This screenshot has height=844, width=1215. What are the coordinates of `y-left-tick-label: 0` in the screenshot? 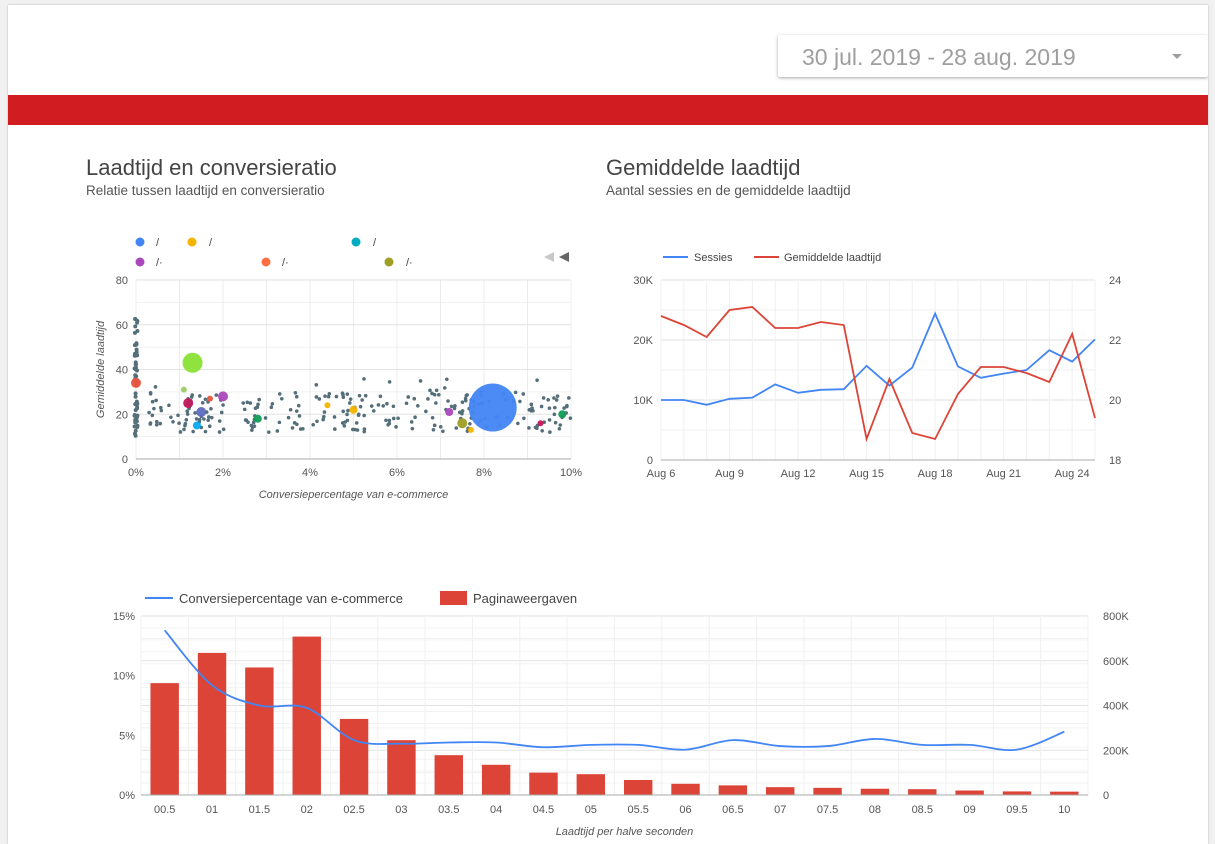 It's located at (650, 461).